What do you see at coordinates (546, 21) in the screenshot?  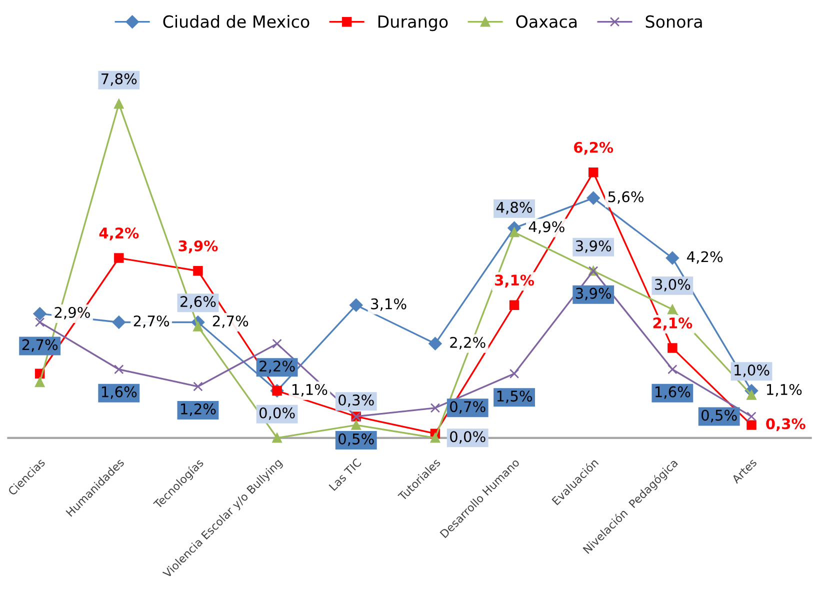 I see `legend-label: Oaxaca` at bounding box center [546, 21].